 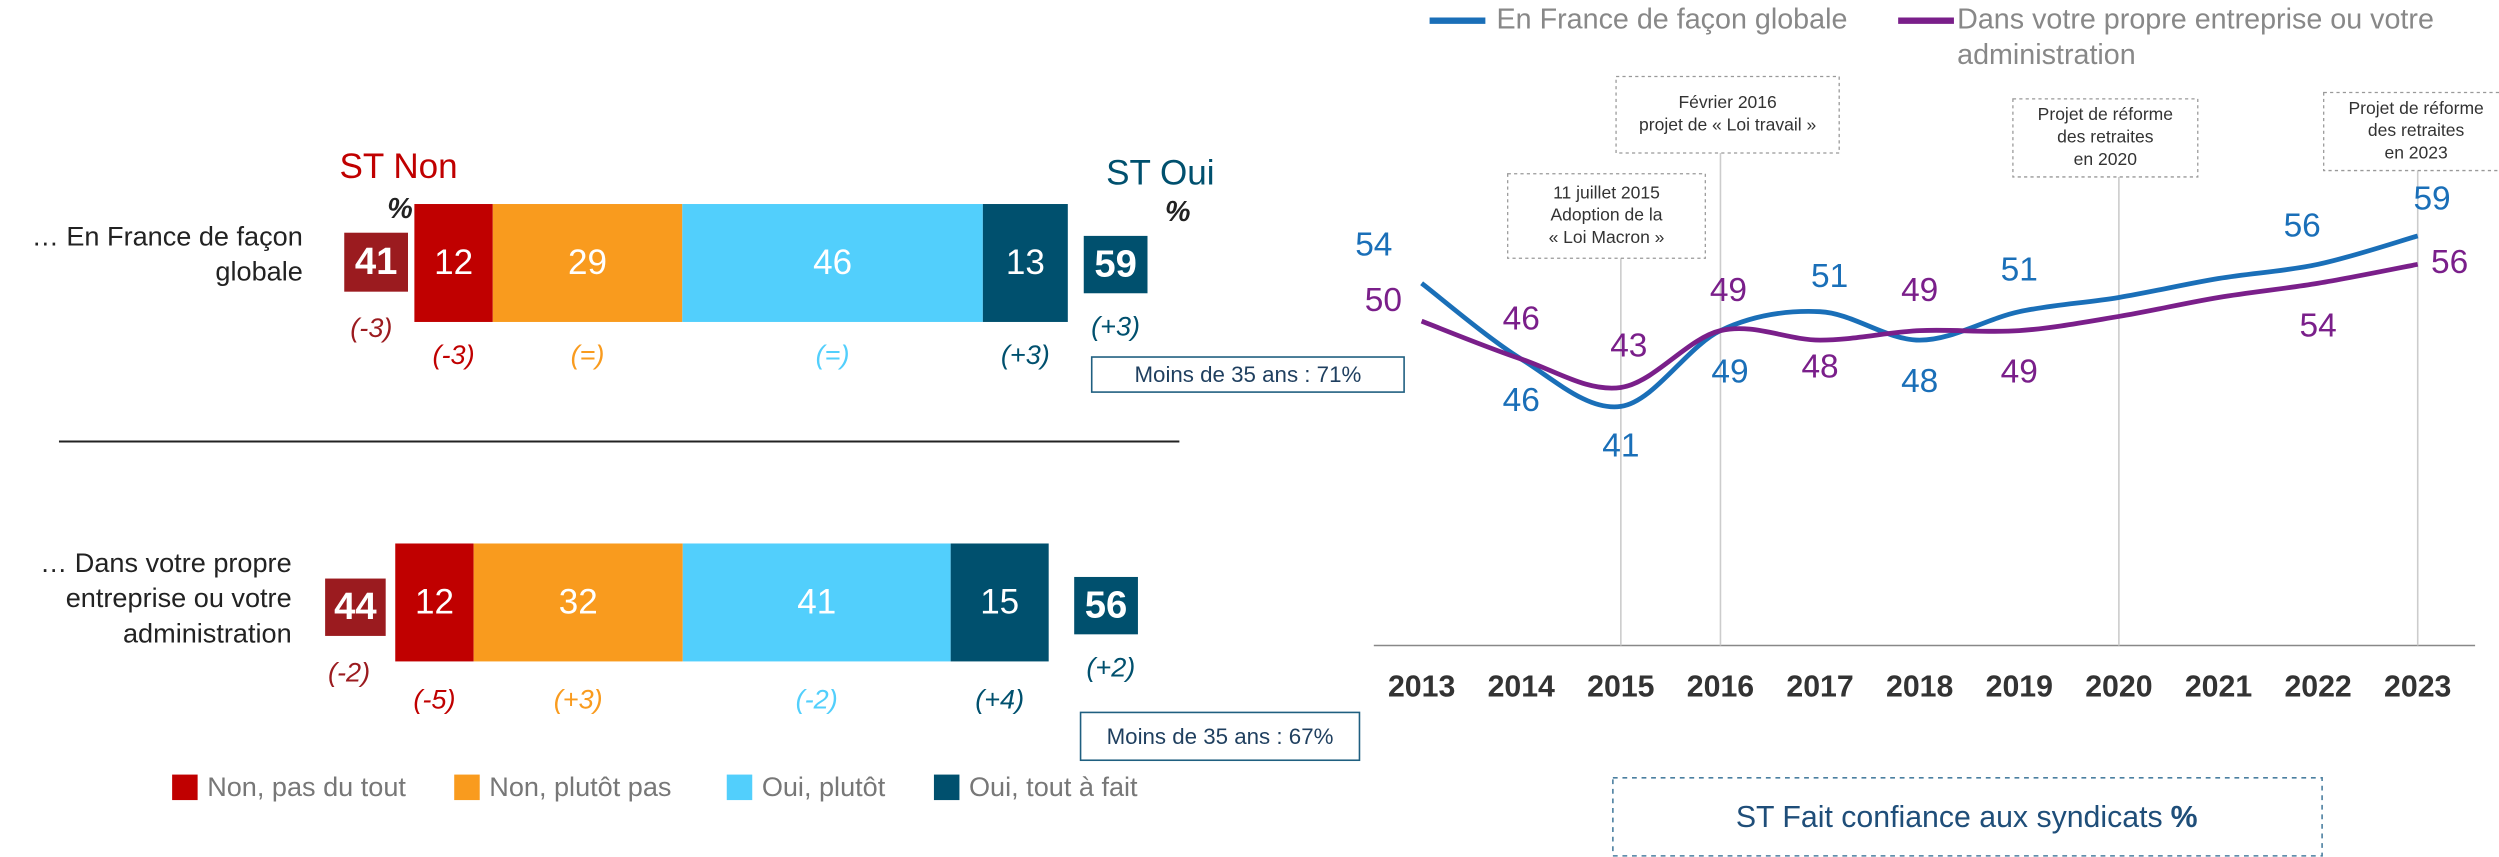 What do you see at coordinates (1607, 237) in the screenshot?
I see `annotation-text: « Loi Macron »` at bounding box center [1607, 237].